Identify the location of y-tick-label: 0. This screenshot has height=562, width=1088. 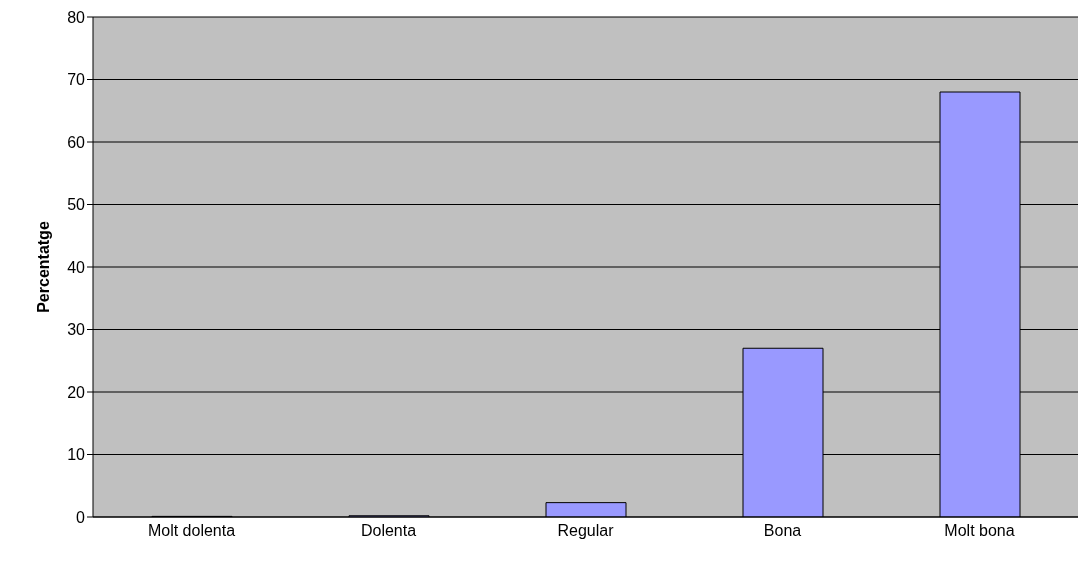
(81, 517).